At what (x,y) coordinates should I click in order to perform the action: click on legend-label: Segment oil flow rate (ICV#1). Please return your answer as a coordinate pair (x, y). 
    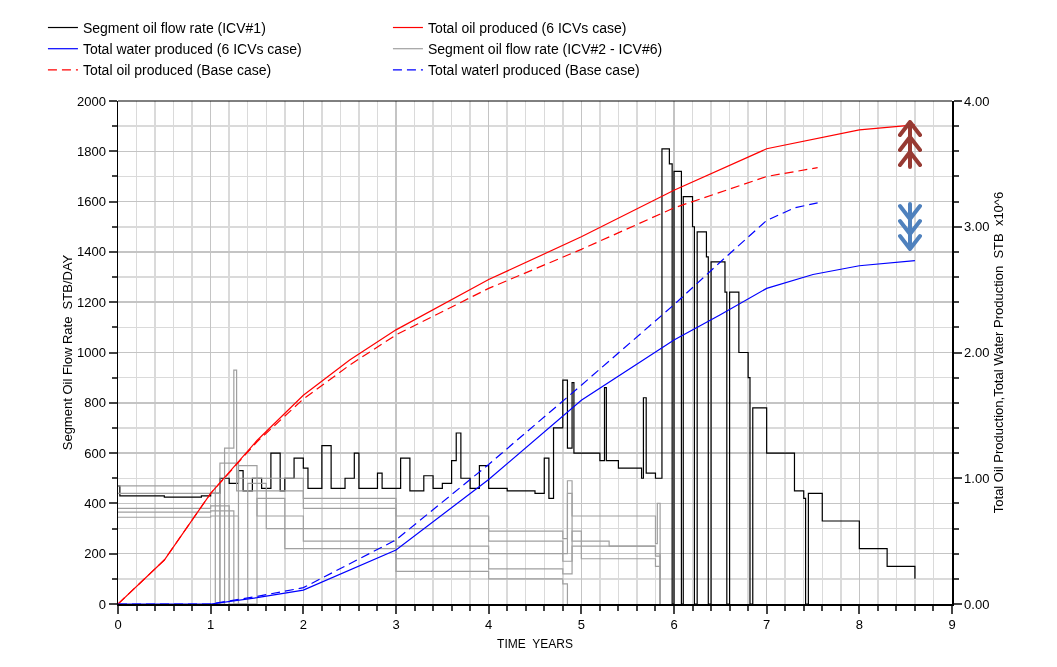
    Looking at the image, I should click on (174, 27).